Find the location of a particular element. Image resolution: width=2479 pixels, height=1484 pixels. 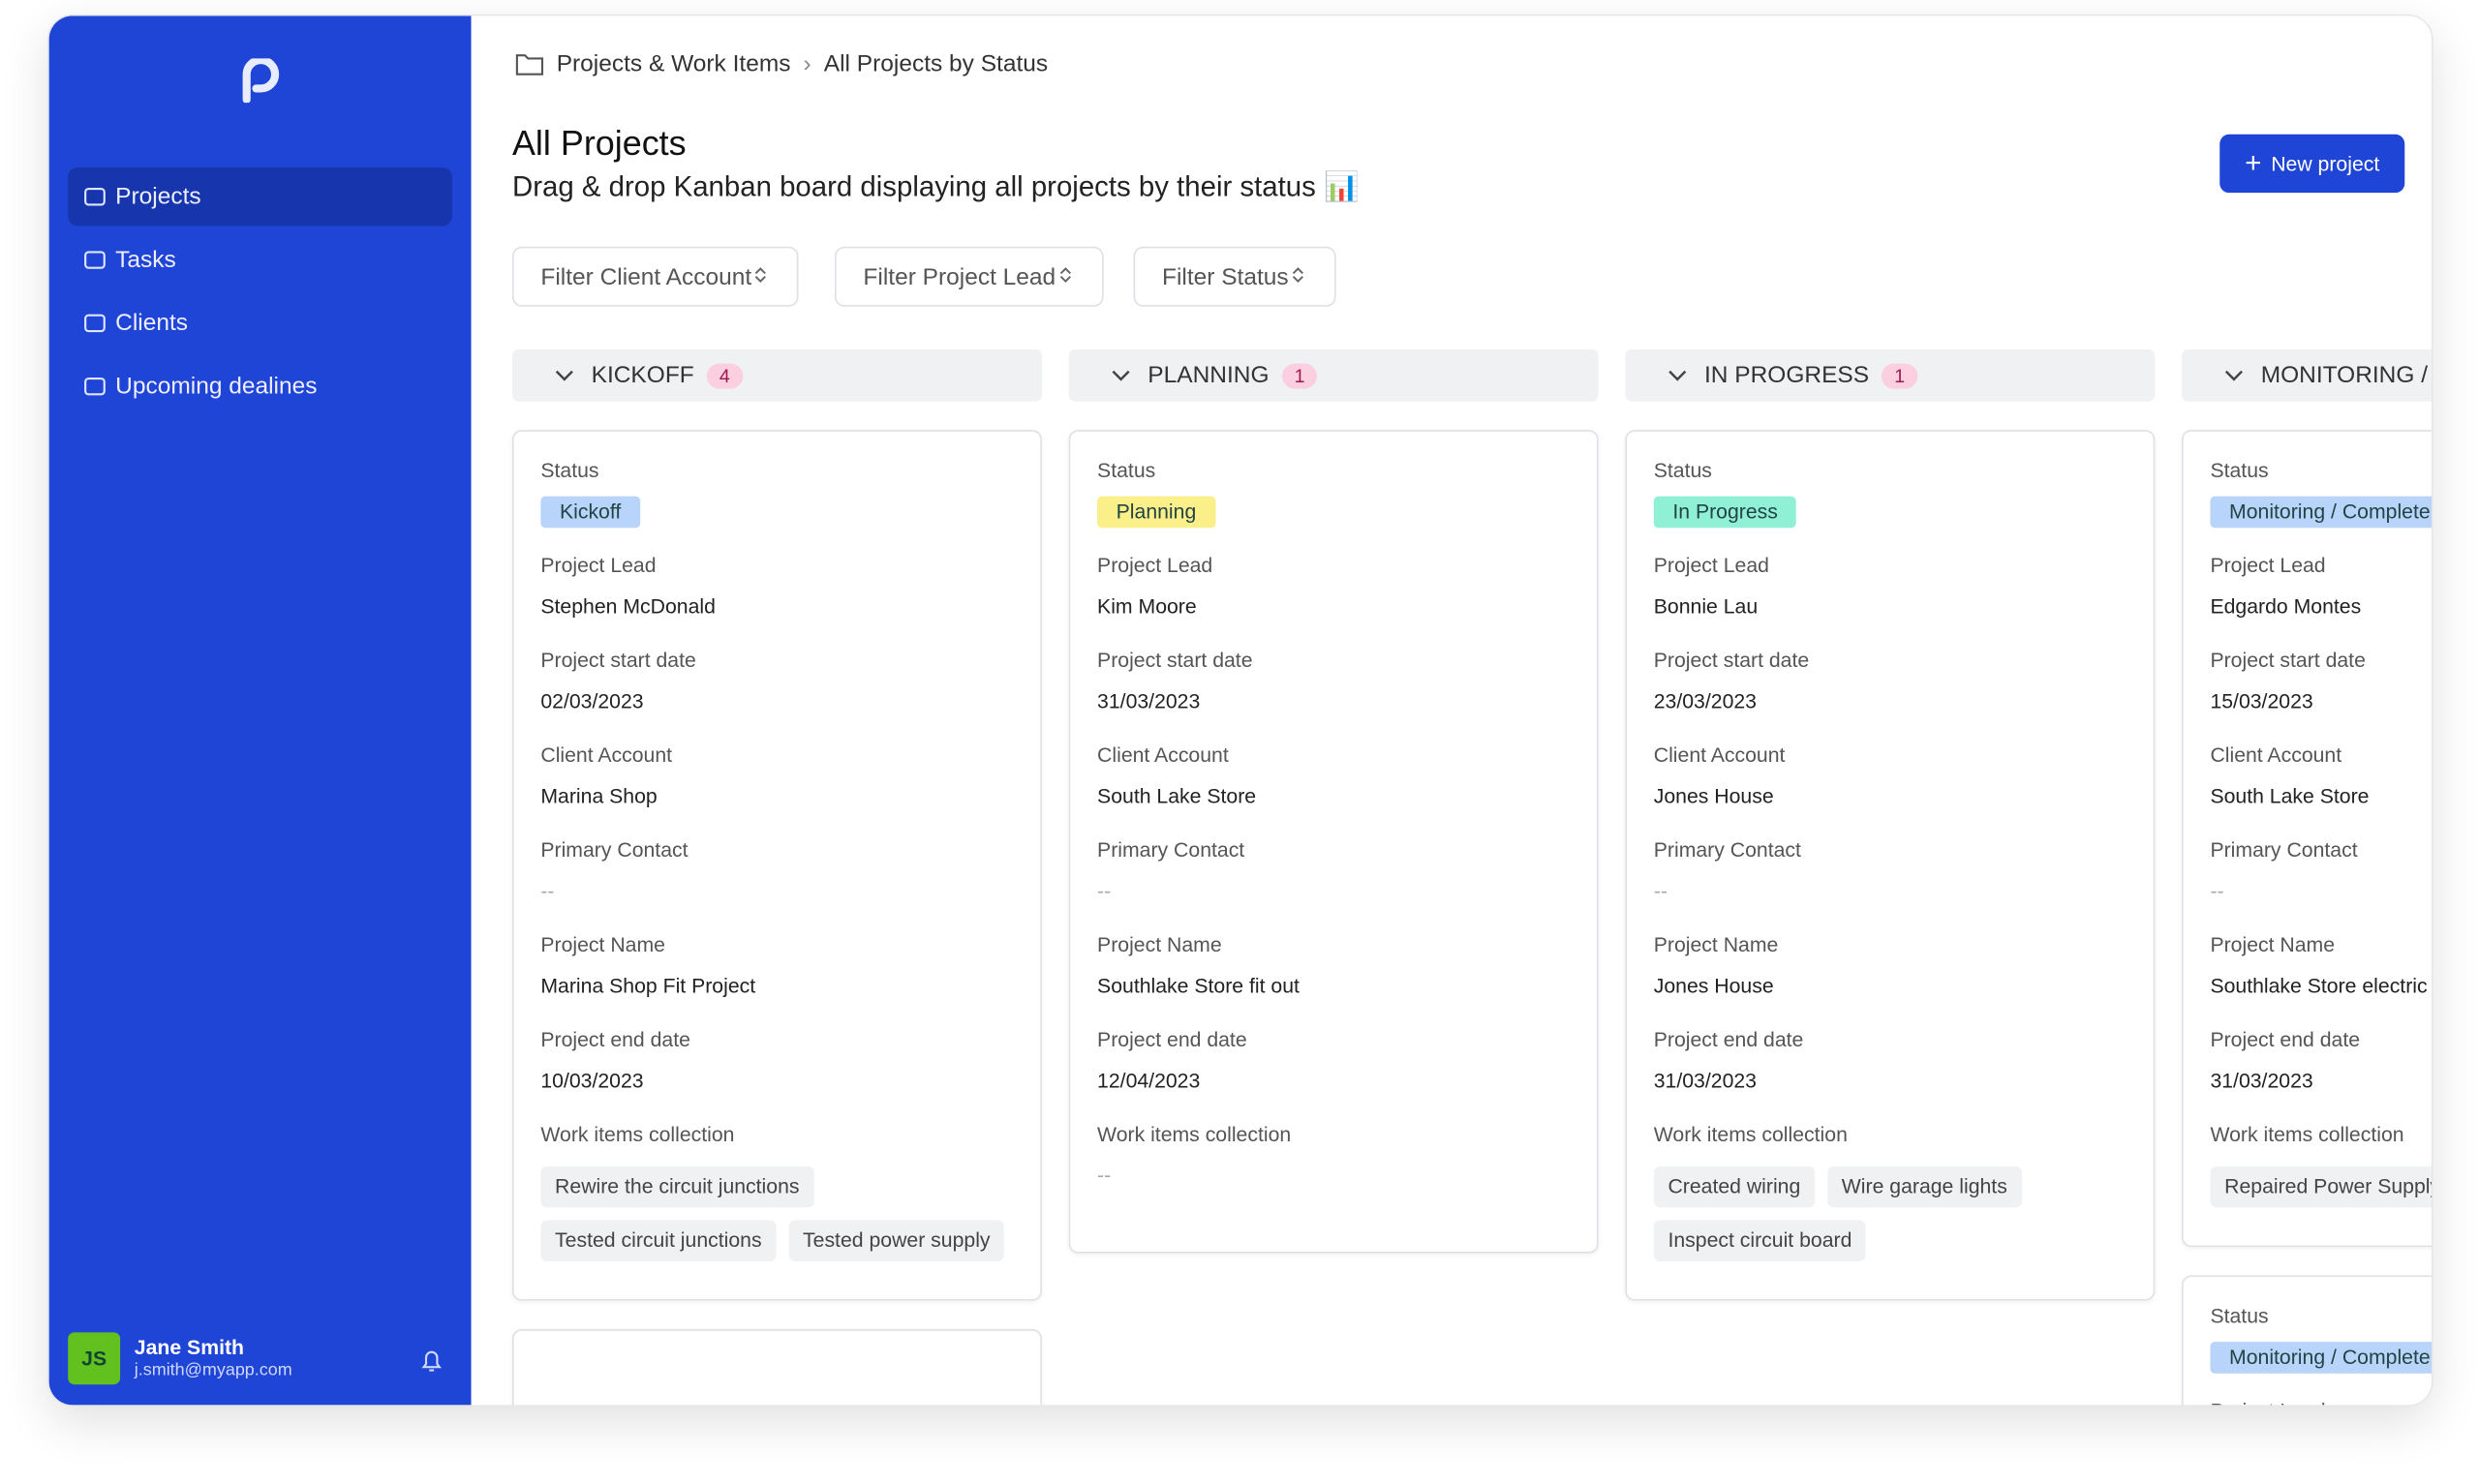

filter: Filter Status is located at coordinates (1235, 276).